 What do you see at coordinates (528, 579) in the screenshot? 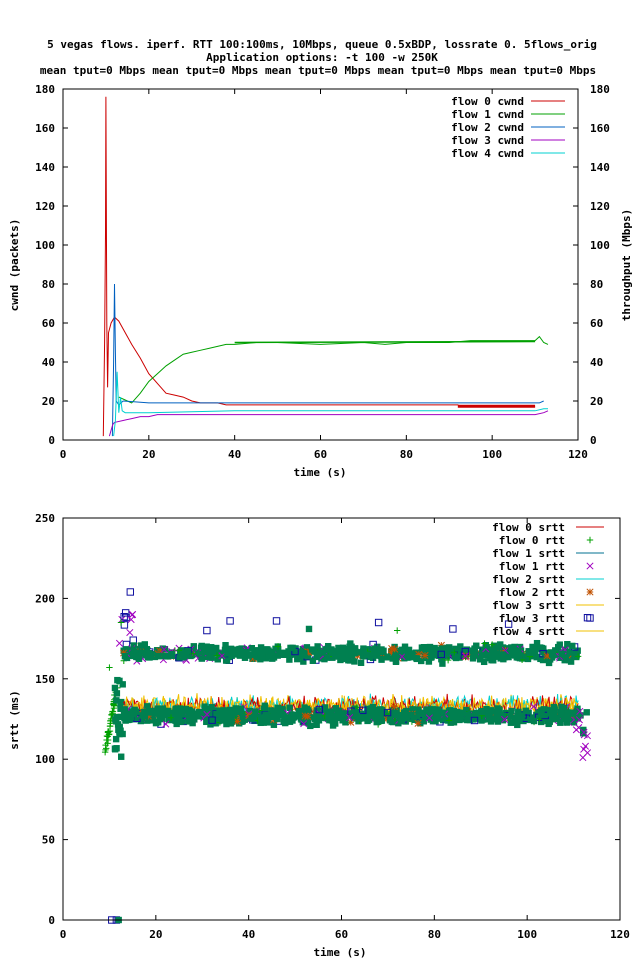
I see `legend-label-flow-2-srtt: flow 2 srtt` at bounding box center [528, 579].